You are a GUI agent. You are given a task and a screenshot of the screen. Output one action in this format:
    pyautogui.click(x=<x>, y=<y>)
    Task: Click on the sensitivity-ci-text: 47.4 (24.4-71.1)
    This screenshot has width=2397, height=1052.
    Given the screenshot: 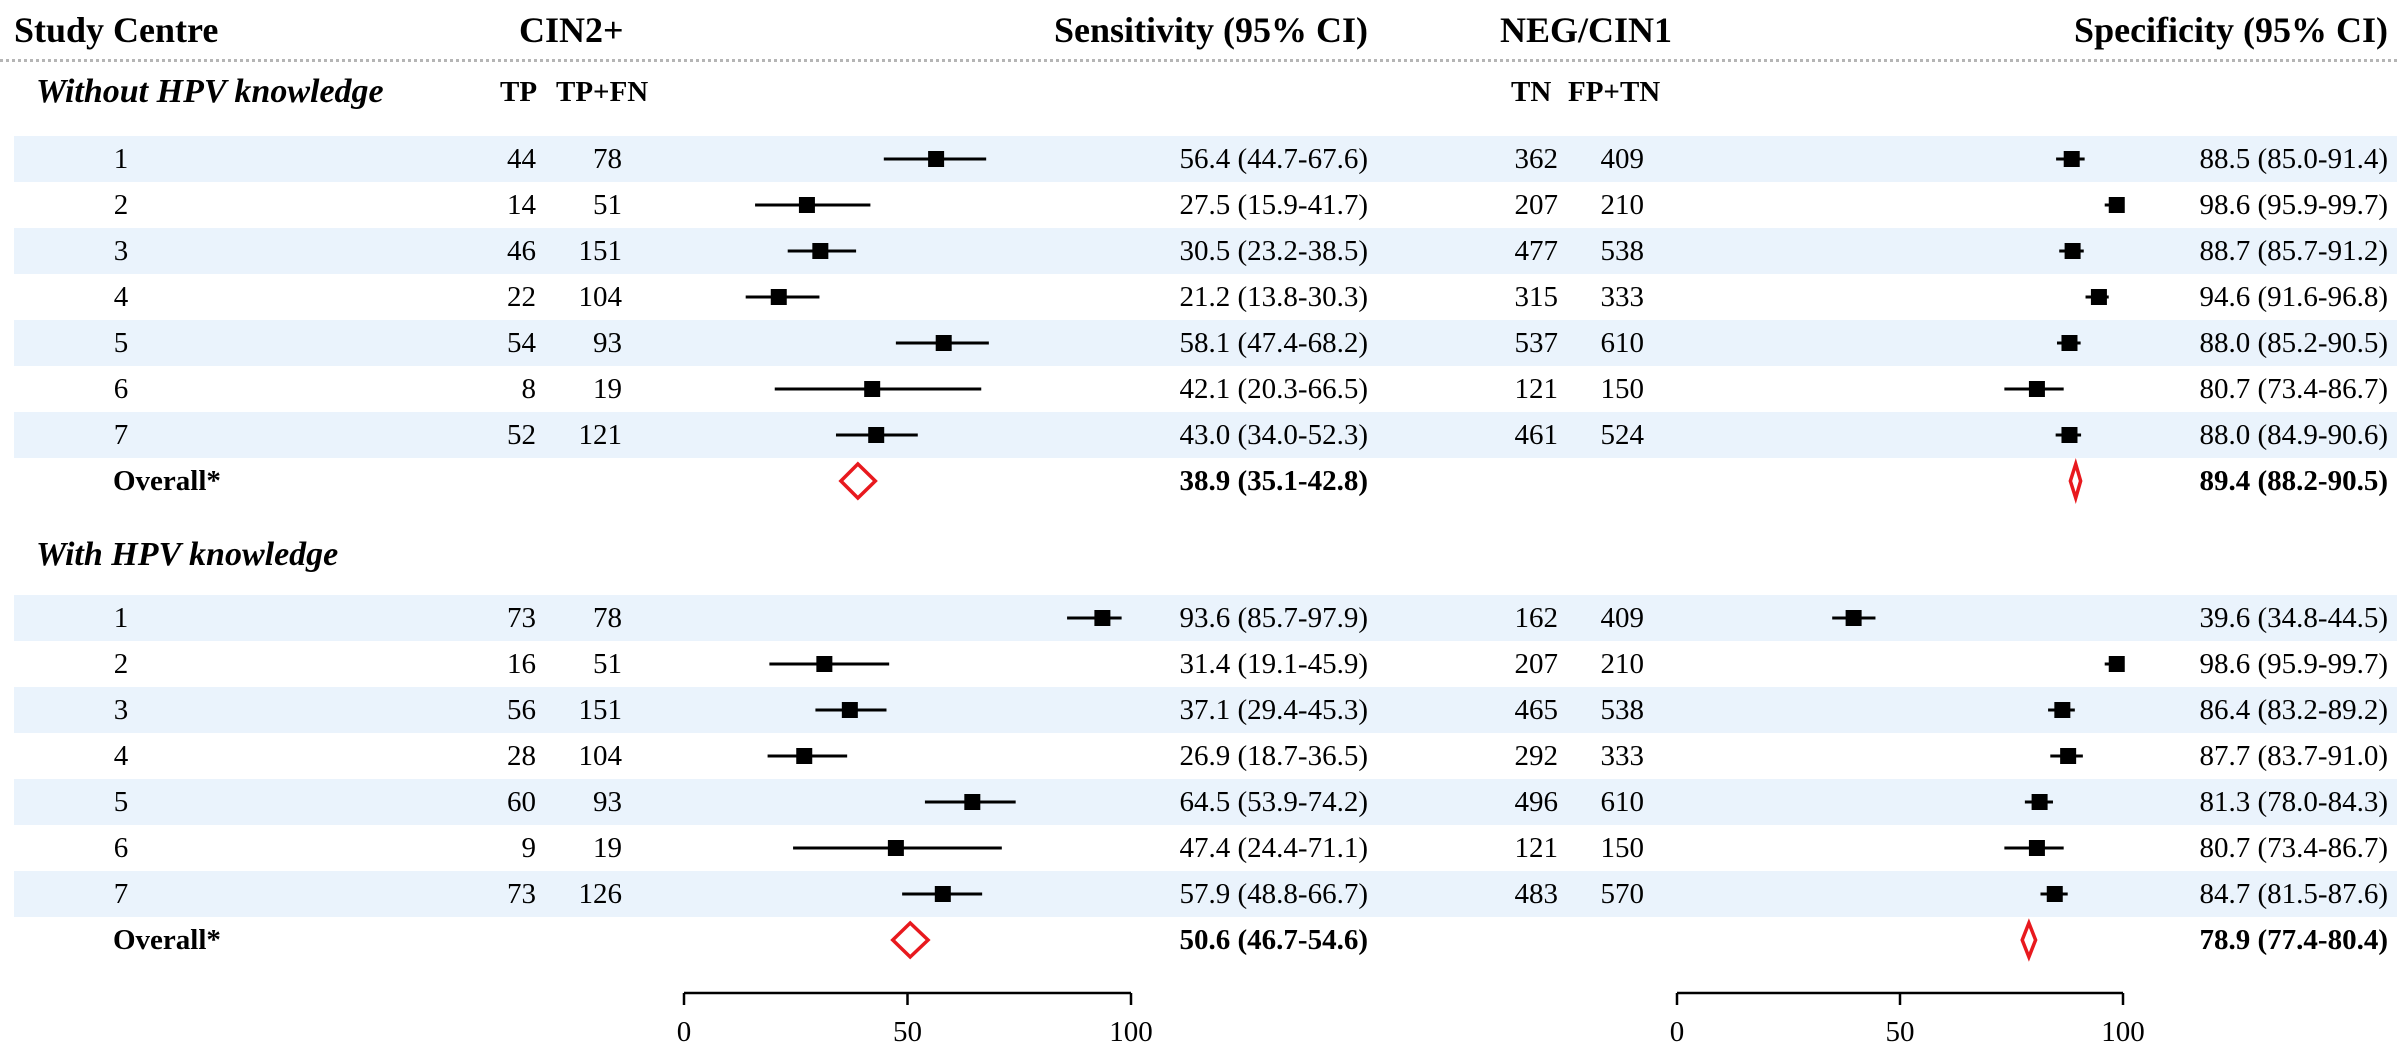 What is the action you would take?
    pyautogui.click(x=1273, y=848)
    